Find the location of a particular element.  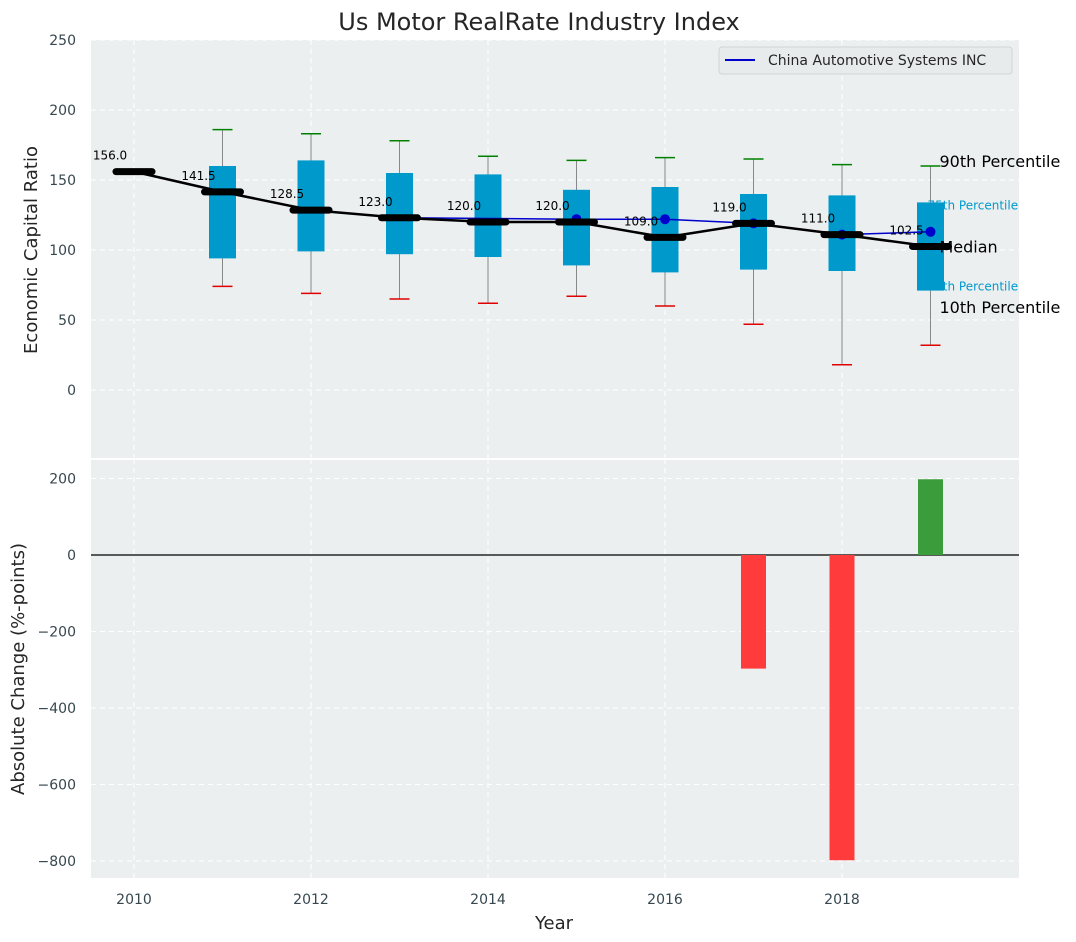

top-y-tick-label: 100 is located at coordinates (62, 251).